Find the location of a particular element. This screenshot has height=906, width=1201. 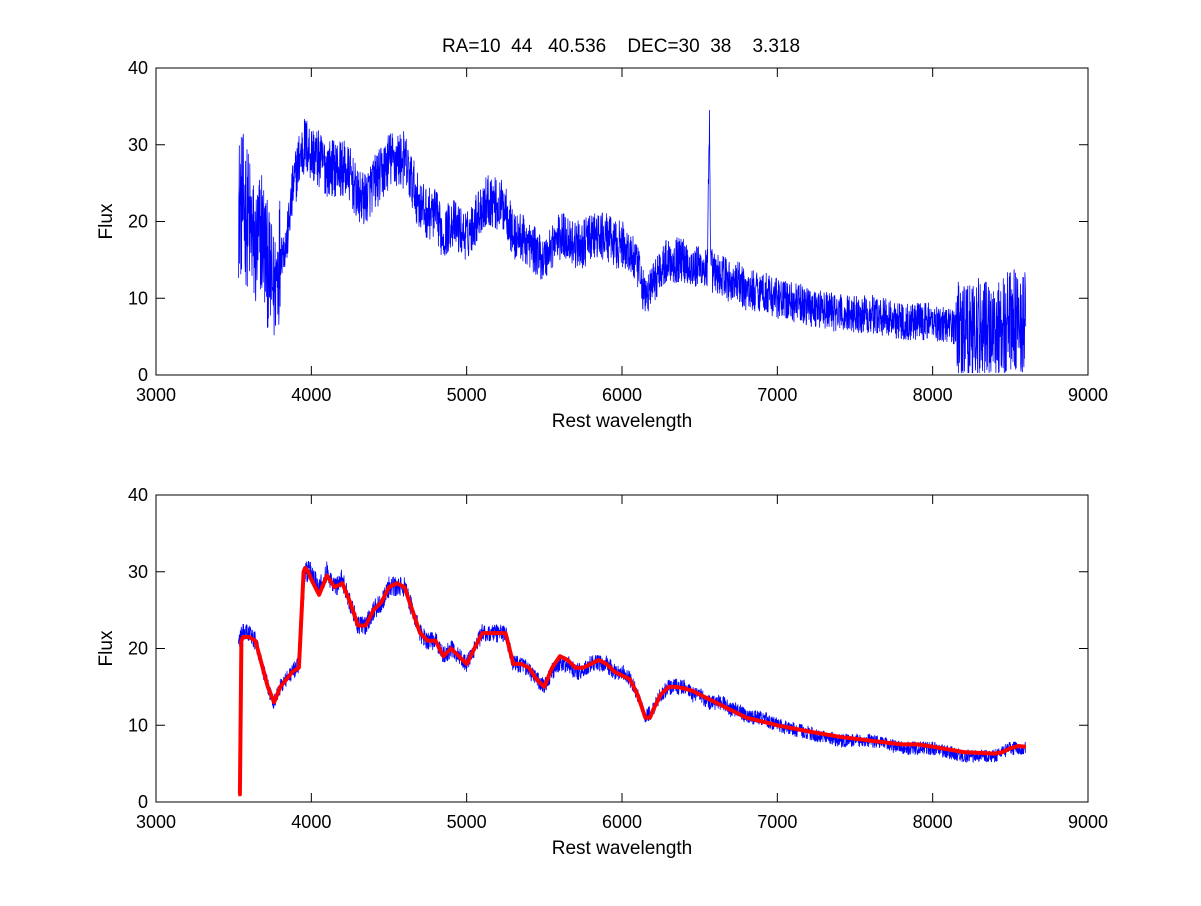

chart-title: RA=10 44 40.536 DEC=30 38 3.318 is located at coordinates (621, 46).